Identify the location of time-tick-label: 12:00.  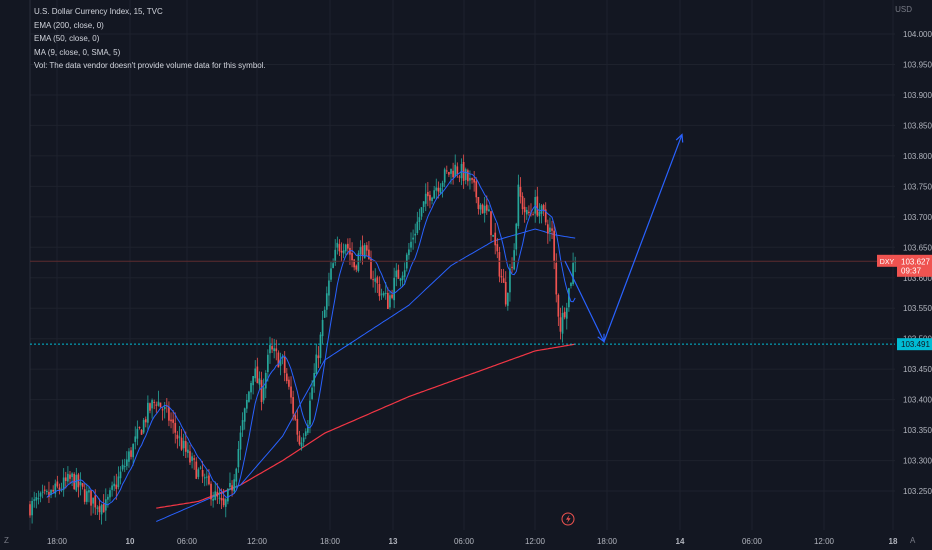
(535, 541).